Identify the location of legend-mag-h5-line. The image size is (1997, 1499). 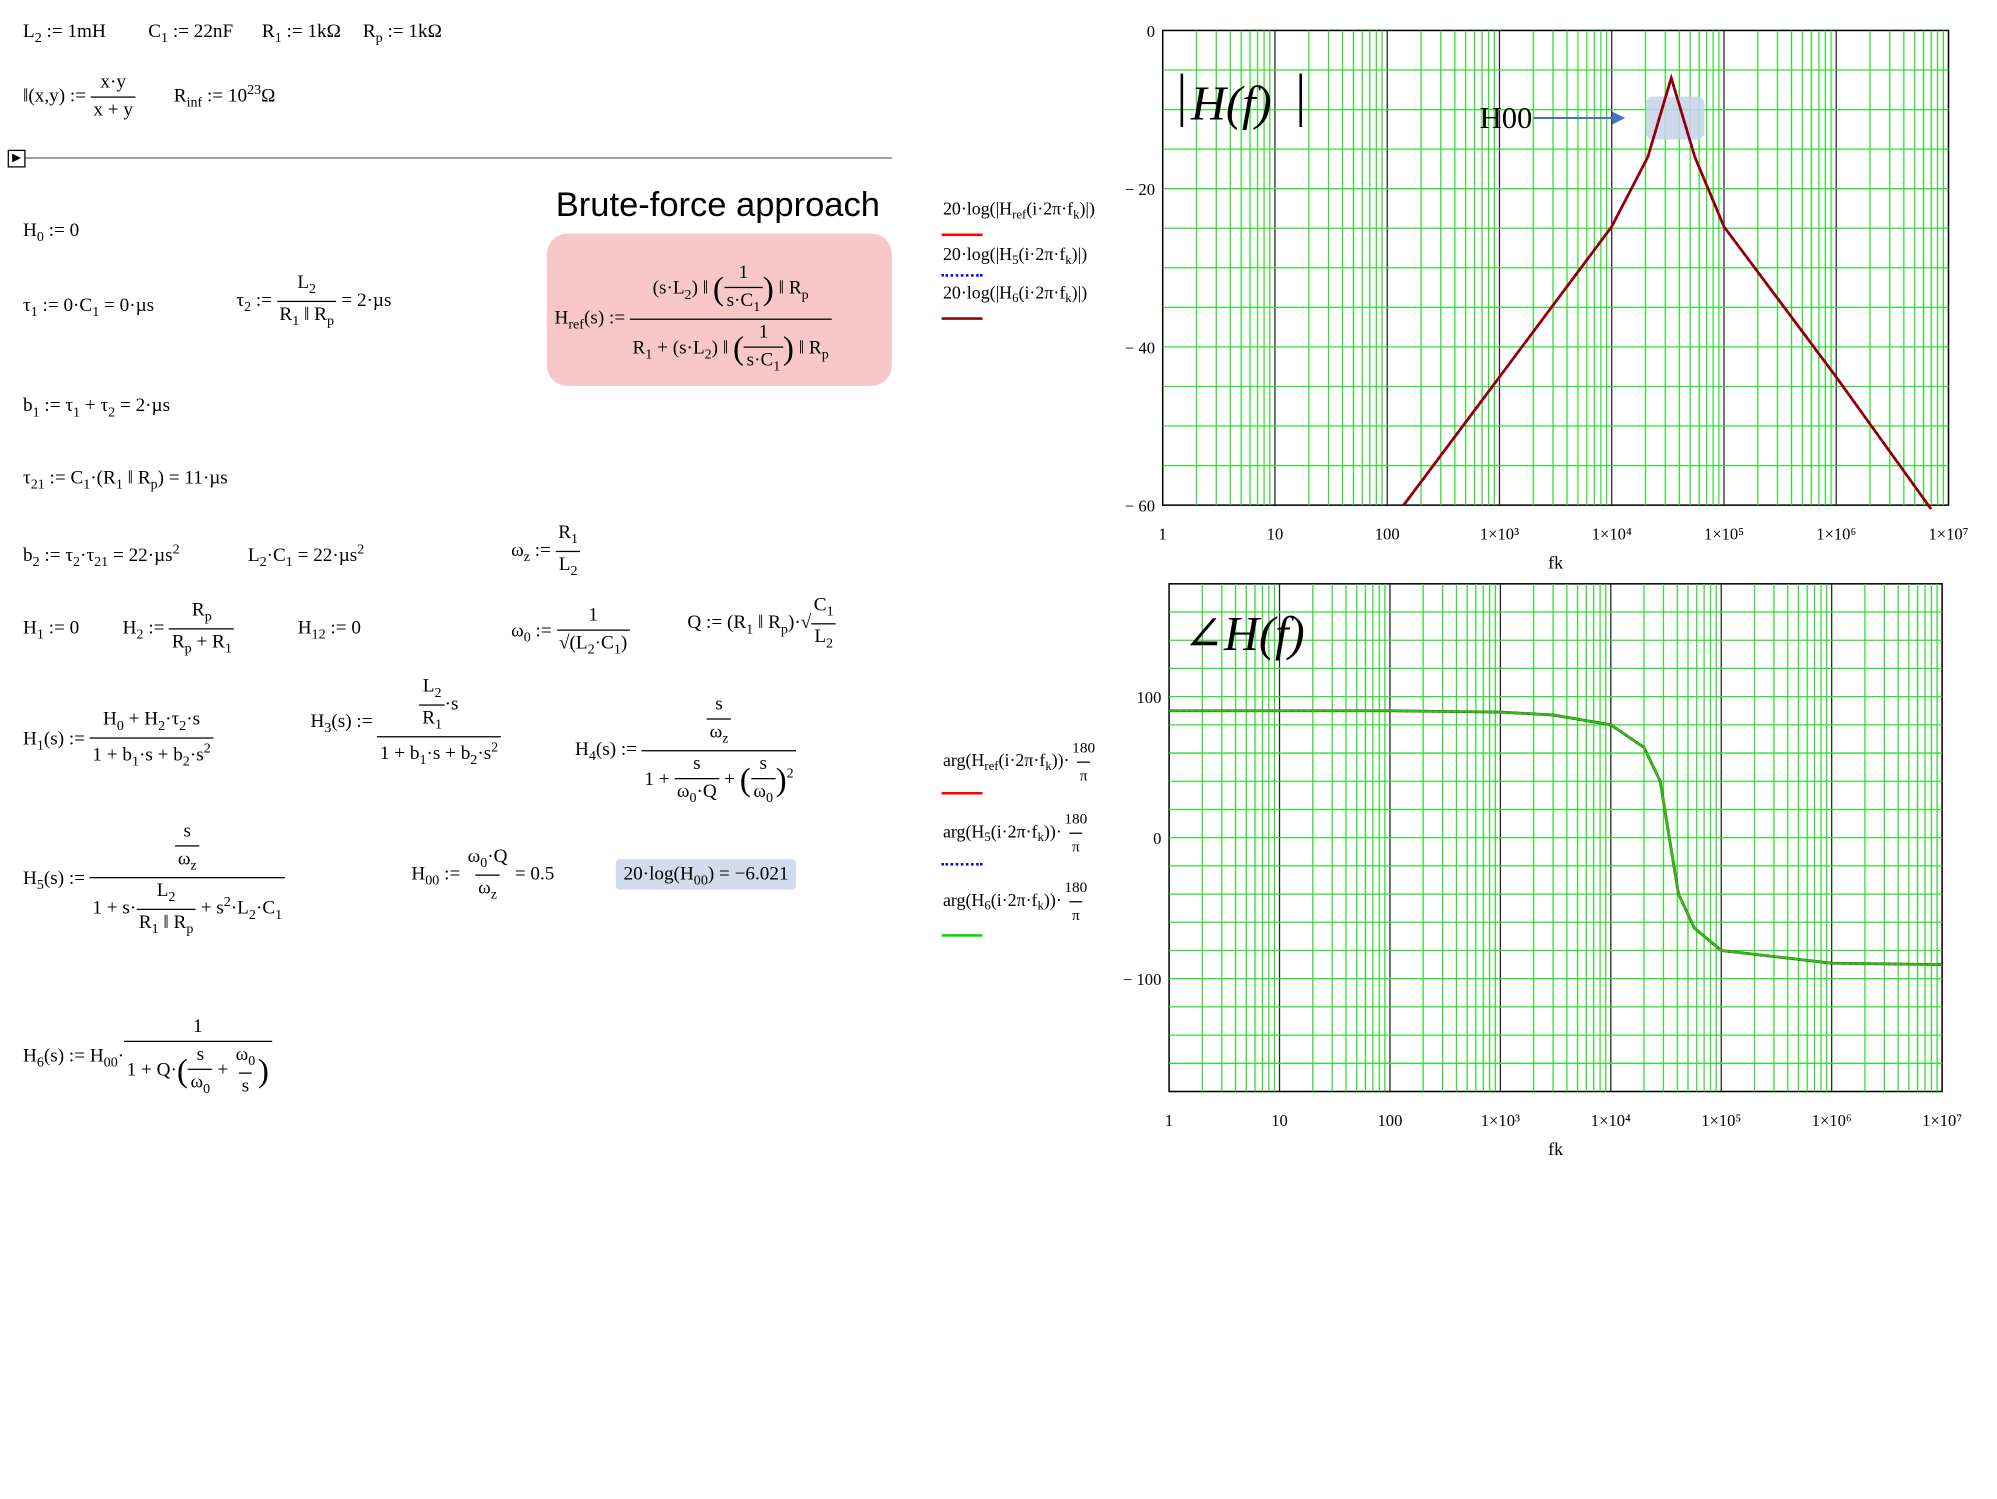
(962, 275).